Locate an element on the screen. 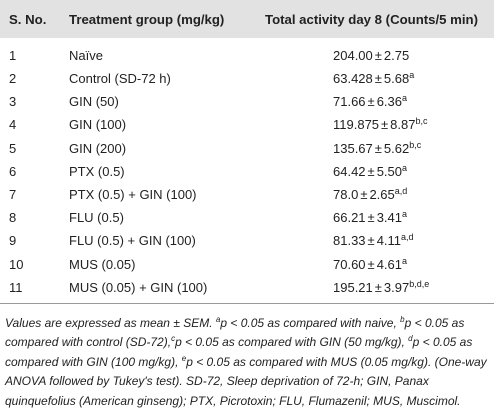  cell-serial-number: 5 is located at coordinates (13, 148).